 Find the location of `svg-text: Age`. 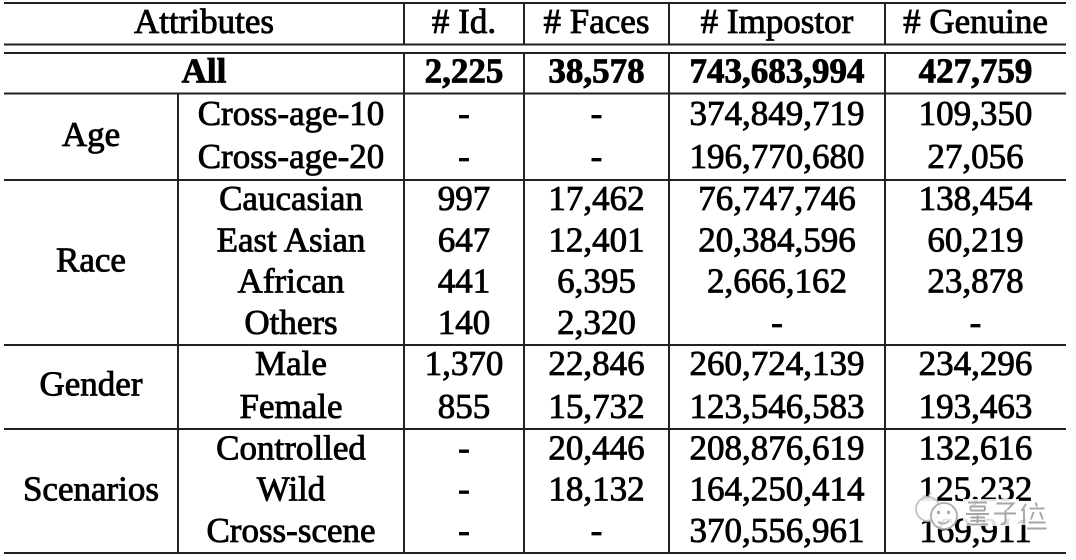

svg-text: Age is located at coordinates (91, 134).